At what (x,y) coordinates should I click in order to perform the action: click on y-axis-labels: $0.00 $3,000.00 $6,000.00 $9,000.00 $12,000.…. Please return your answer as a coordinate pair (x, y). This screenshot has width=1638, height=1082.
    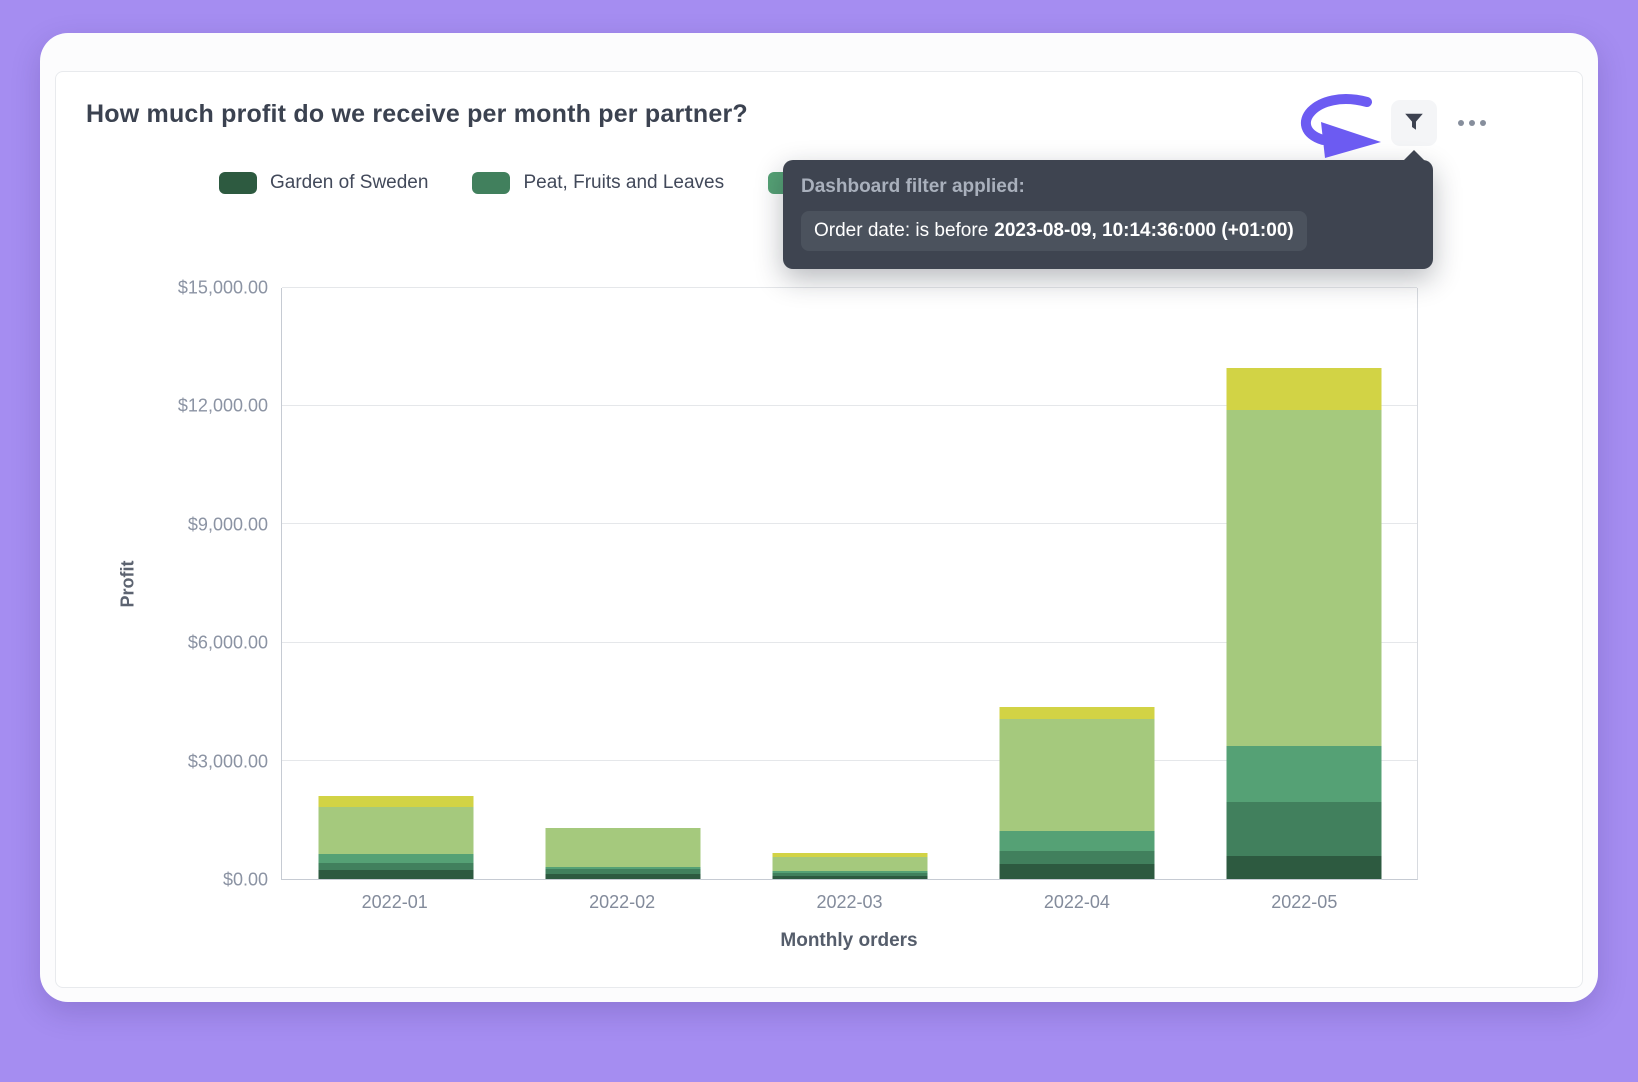
    Looking at the image, I should click on (162, 584).